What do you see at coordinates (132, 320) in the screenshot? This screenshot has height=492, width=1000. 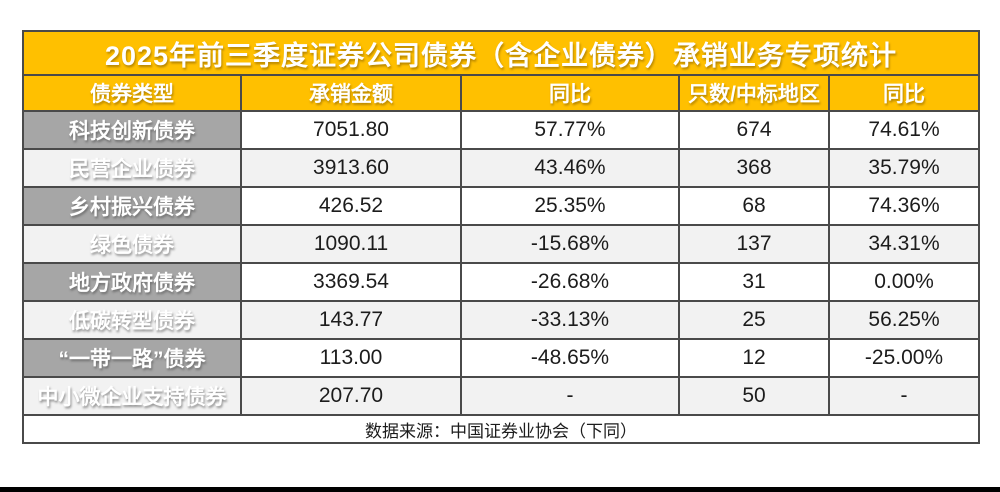 I see `cell-bond-type: 低碳转型债券` at bounding box center [132, 320].